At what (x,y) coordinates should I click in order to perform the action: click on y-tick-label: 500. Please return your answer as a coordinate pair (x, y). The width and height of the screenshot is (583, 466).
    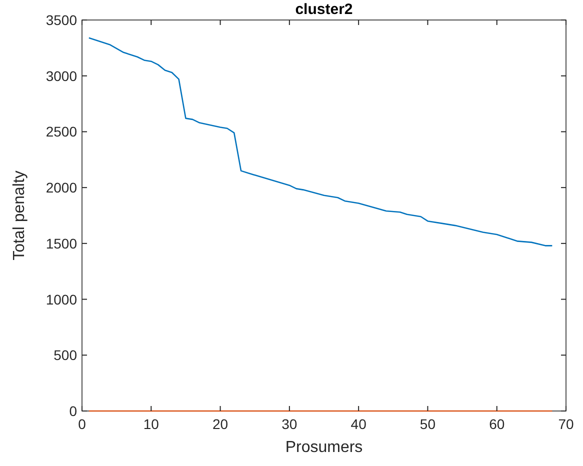
    Looking at the image, I should click on (66, 355).